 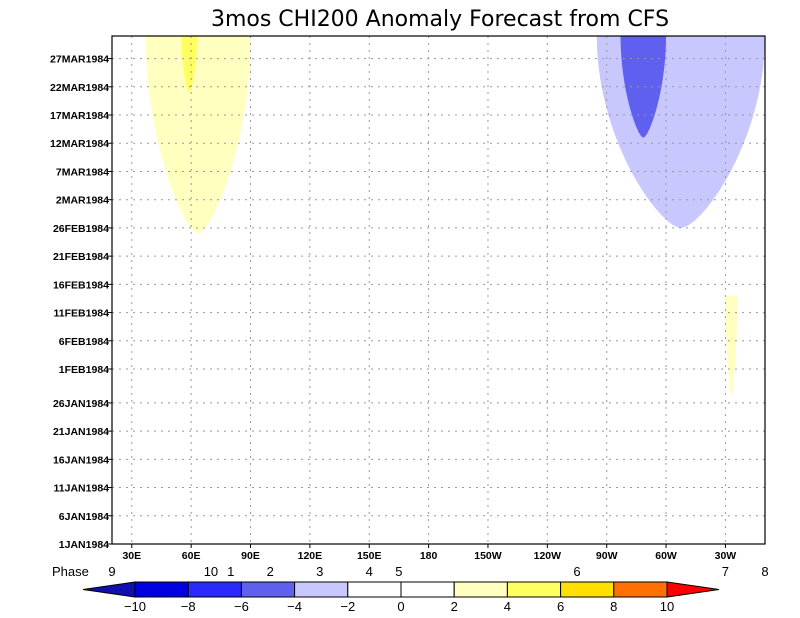 I want to click on phase-marker: 9, so click(x=111, y=571).